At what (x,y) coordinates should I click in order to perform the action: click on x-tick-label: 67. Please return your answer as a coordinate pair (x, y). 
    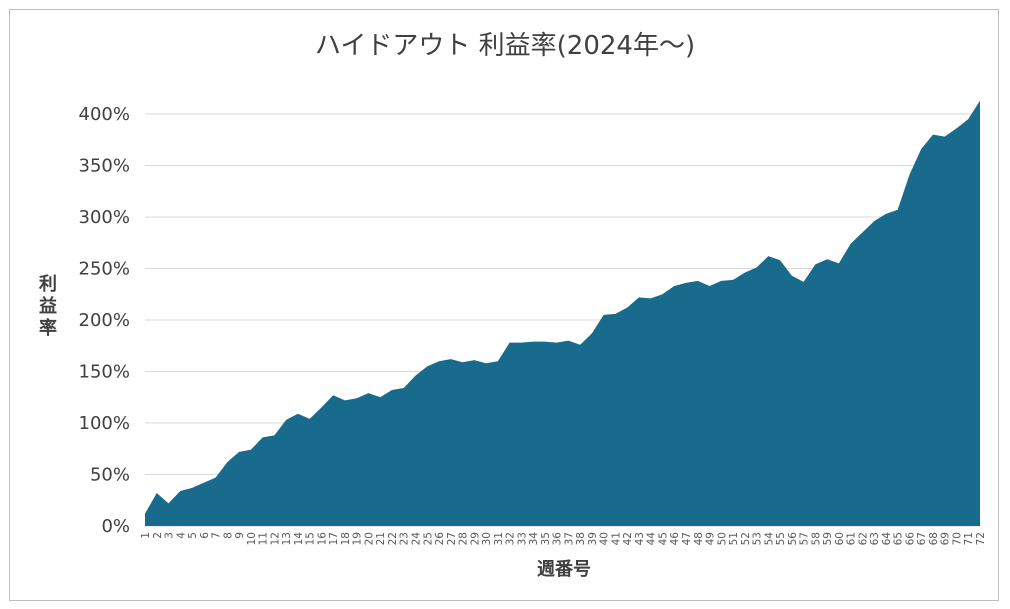
    Looking at the image, I should click on (922, 538).